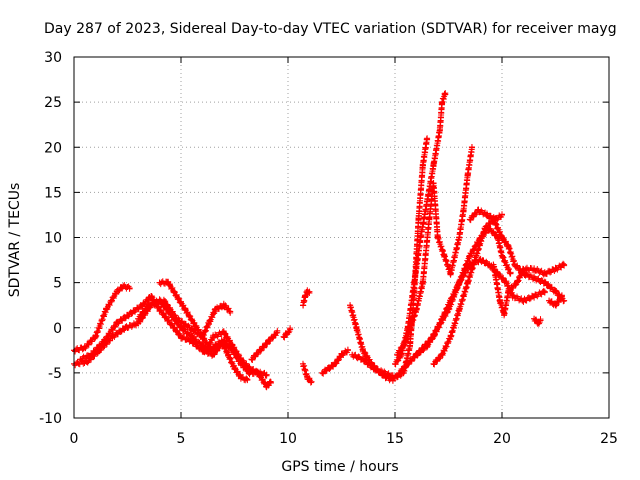  What do you see at coordinates (15, 240) in the screenshot?
I see `y-axis-label: SDTVAR / TECUs` at bounding box center [15, 240].